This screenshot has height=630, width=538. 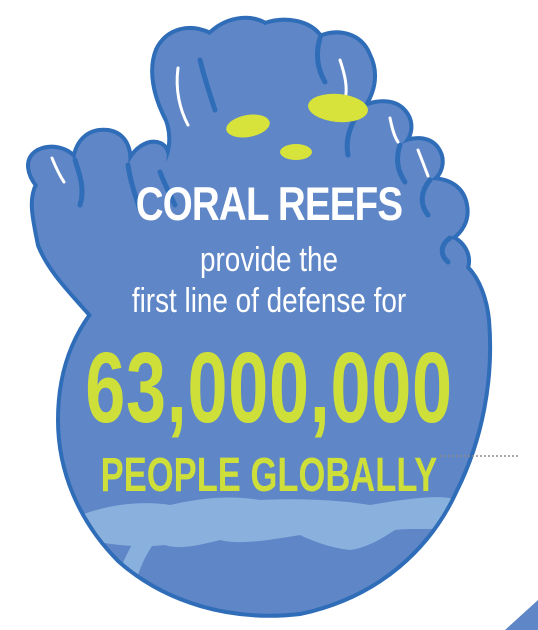 I want to click on people-label: PEOPLE GLOBALLY, so click(x=269, y=475).